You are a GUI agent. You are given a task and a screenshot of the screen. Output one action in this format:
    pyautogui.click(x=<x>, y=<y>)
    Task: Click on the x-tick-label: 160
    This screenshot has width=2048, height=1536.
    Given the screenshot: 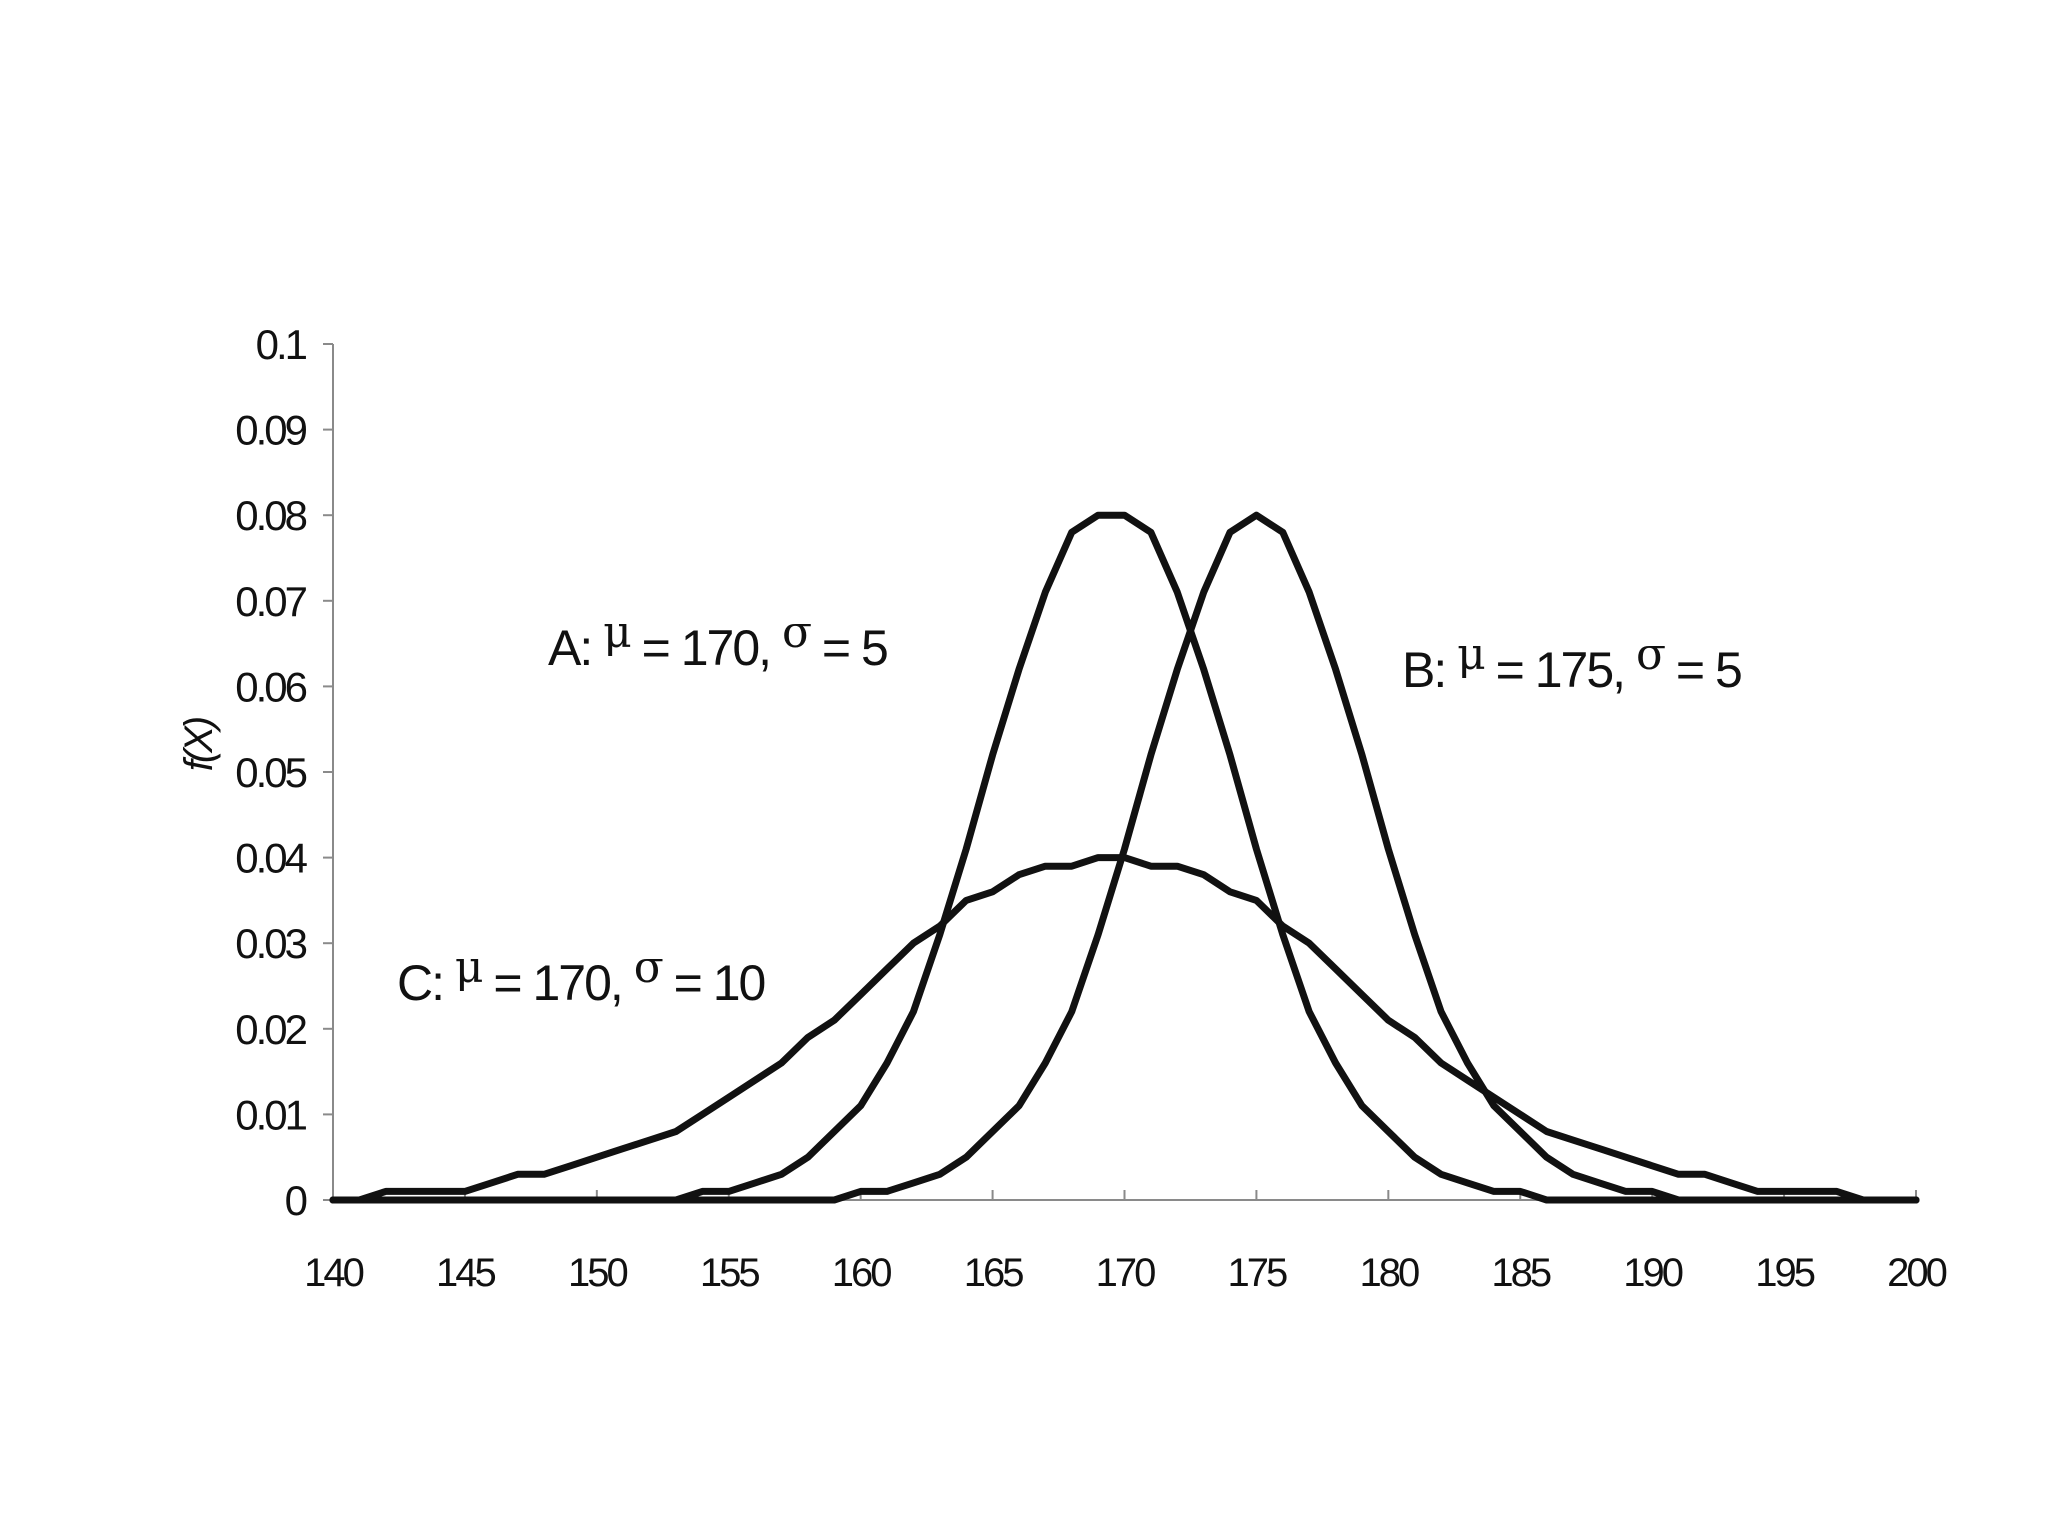 What is the action you would take?
    pyautogui.click(x=861, y=1273)
    